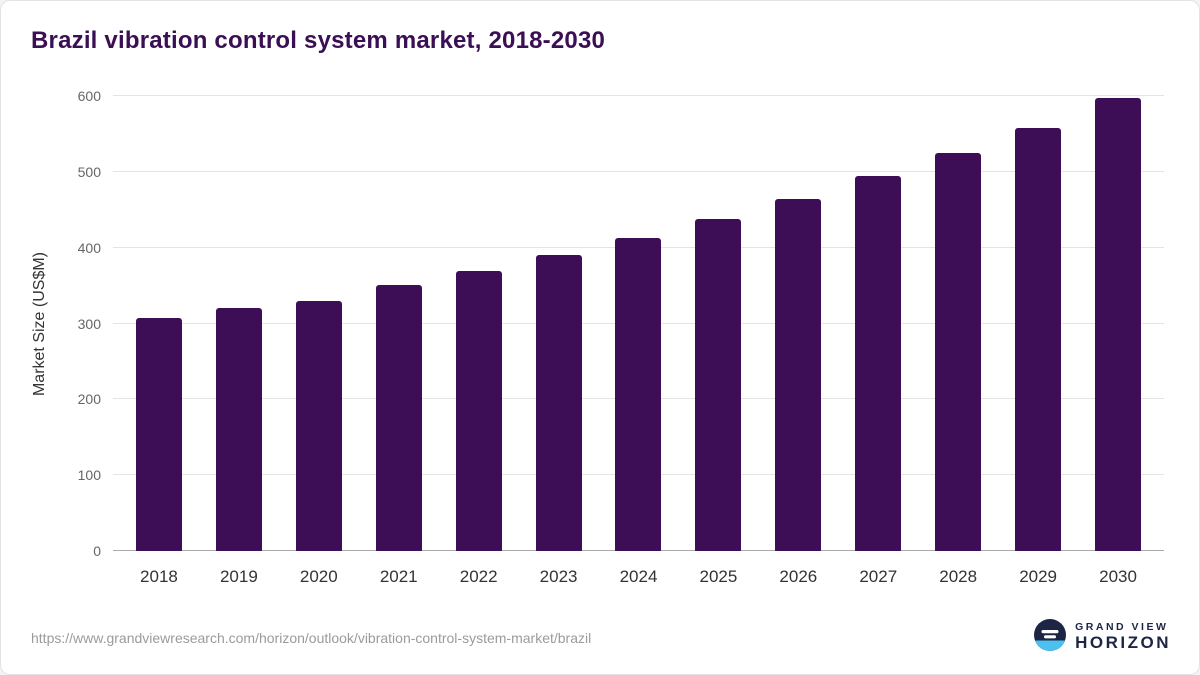  What do you see at coordinates (798, 375) in the screenshot?
I see `bar-2026` at bounding box center [798, 375].